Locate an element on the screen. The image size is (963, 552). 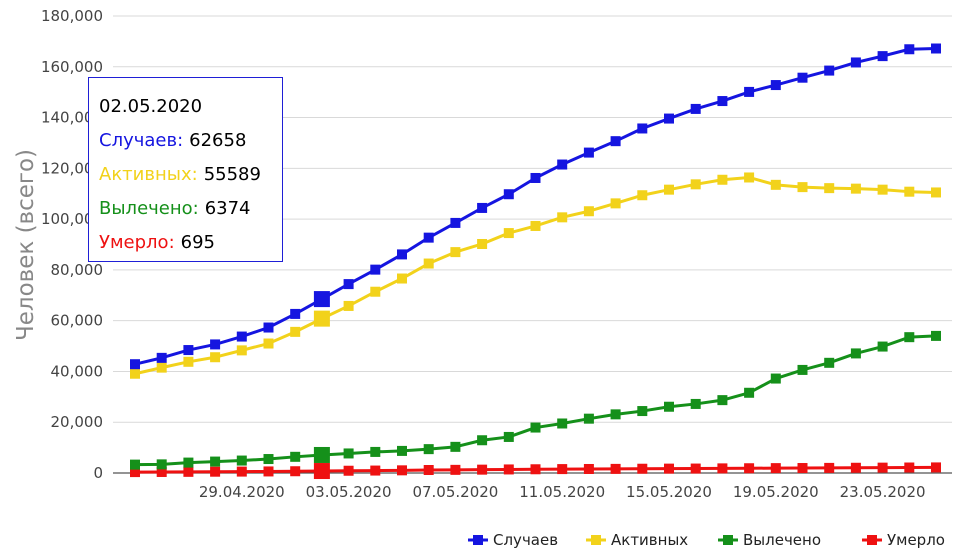
legend: Случаев Активных Вылечено Умерло is located at coordinates (706, 540).